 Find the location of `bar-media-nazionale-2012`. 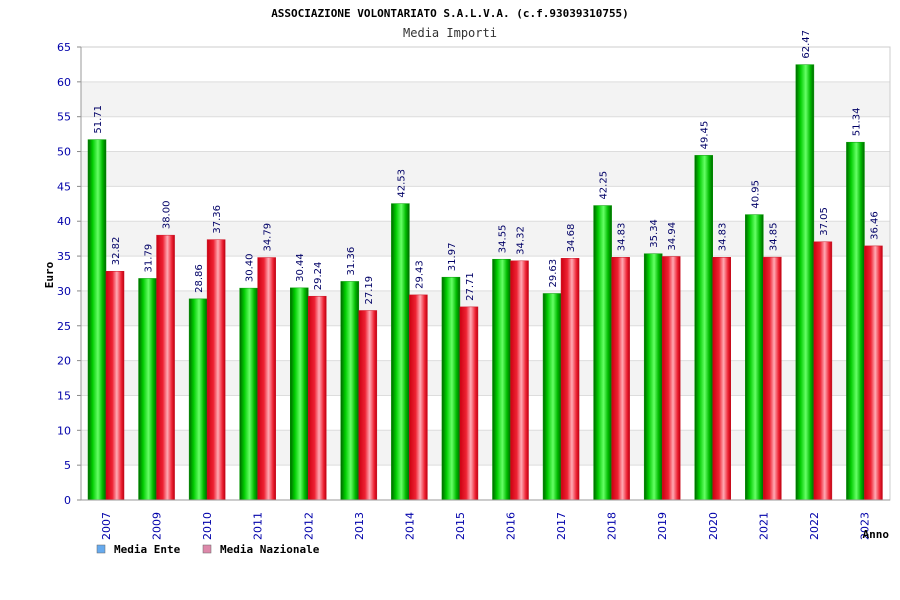

bar-media-nazionale-2012 is located at coordinates (317, 398).